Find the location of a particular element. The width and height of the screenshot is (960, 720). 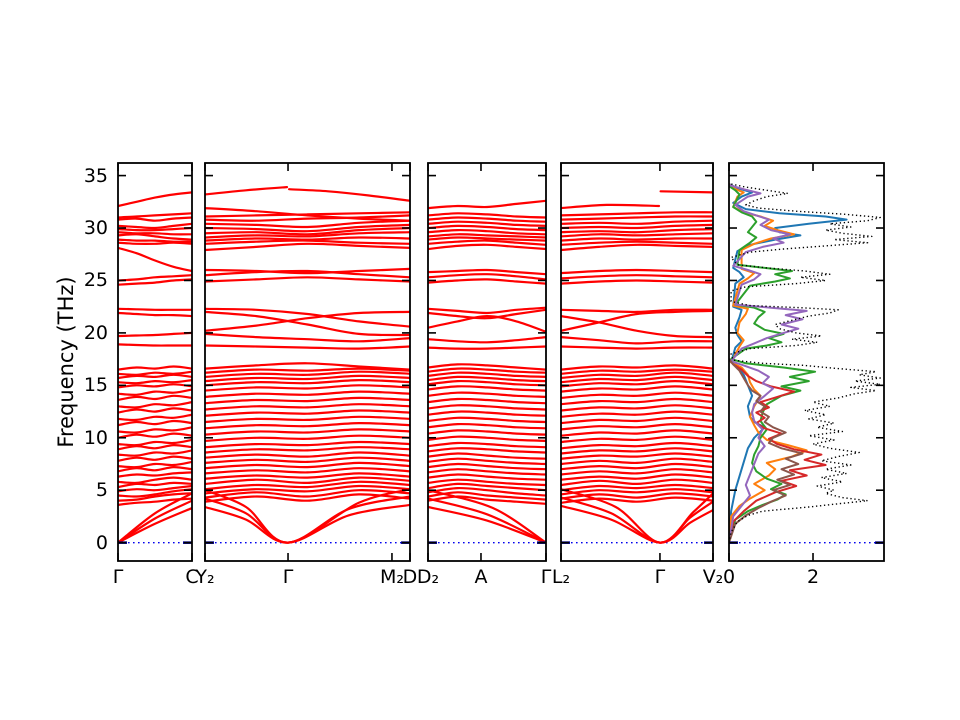

pdos-green-curve is located at coordinates (773, 364).